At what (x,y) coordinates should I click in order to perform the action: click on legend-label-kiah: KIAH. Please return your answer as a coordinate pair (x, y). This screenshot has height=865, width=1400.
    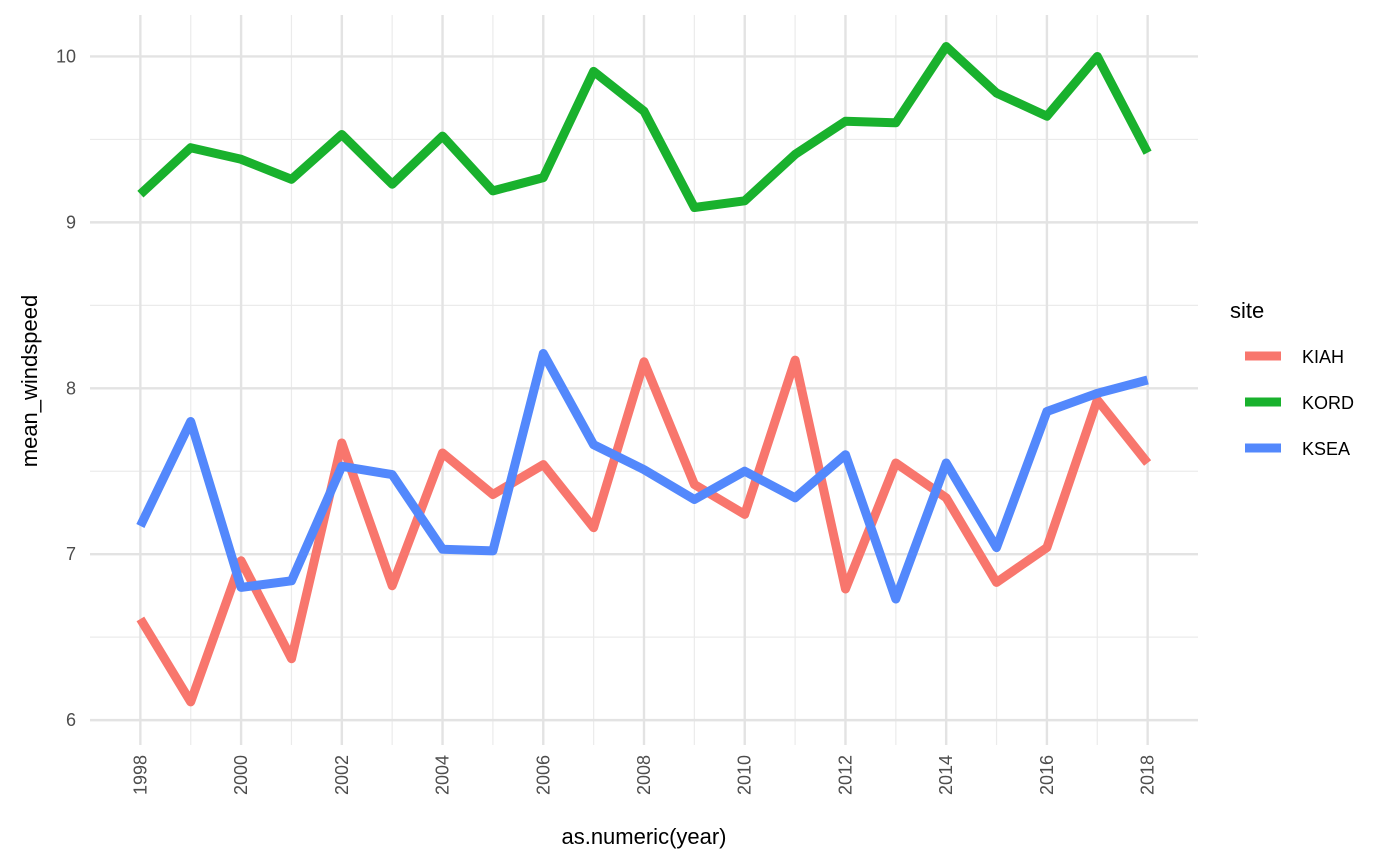
    Looking at the image, I should click on (1323, 357).